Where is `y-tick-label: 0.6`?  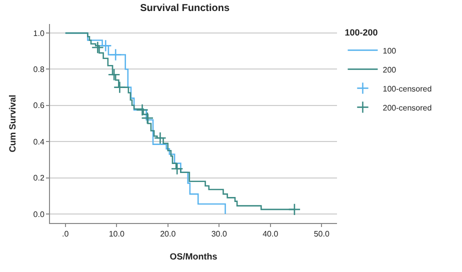
y-tick-label: 0.6 is located at coordinates (39, 105).